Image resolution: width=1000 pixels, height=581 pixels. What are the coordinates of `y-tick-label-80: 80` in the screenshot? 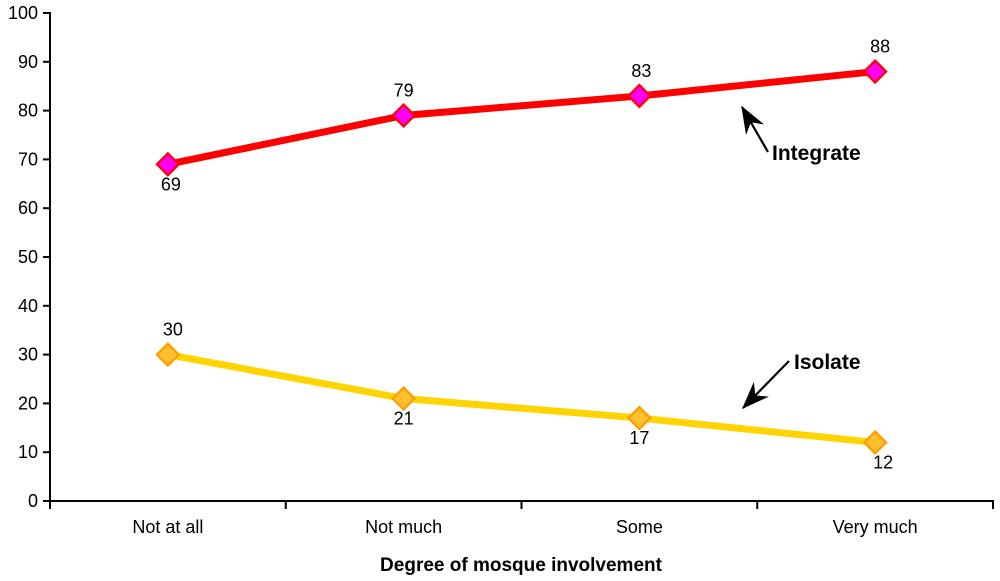 It's located at (28, 111).